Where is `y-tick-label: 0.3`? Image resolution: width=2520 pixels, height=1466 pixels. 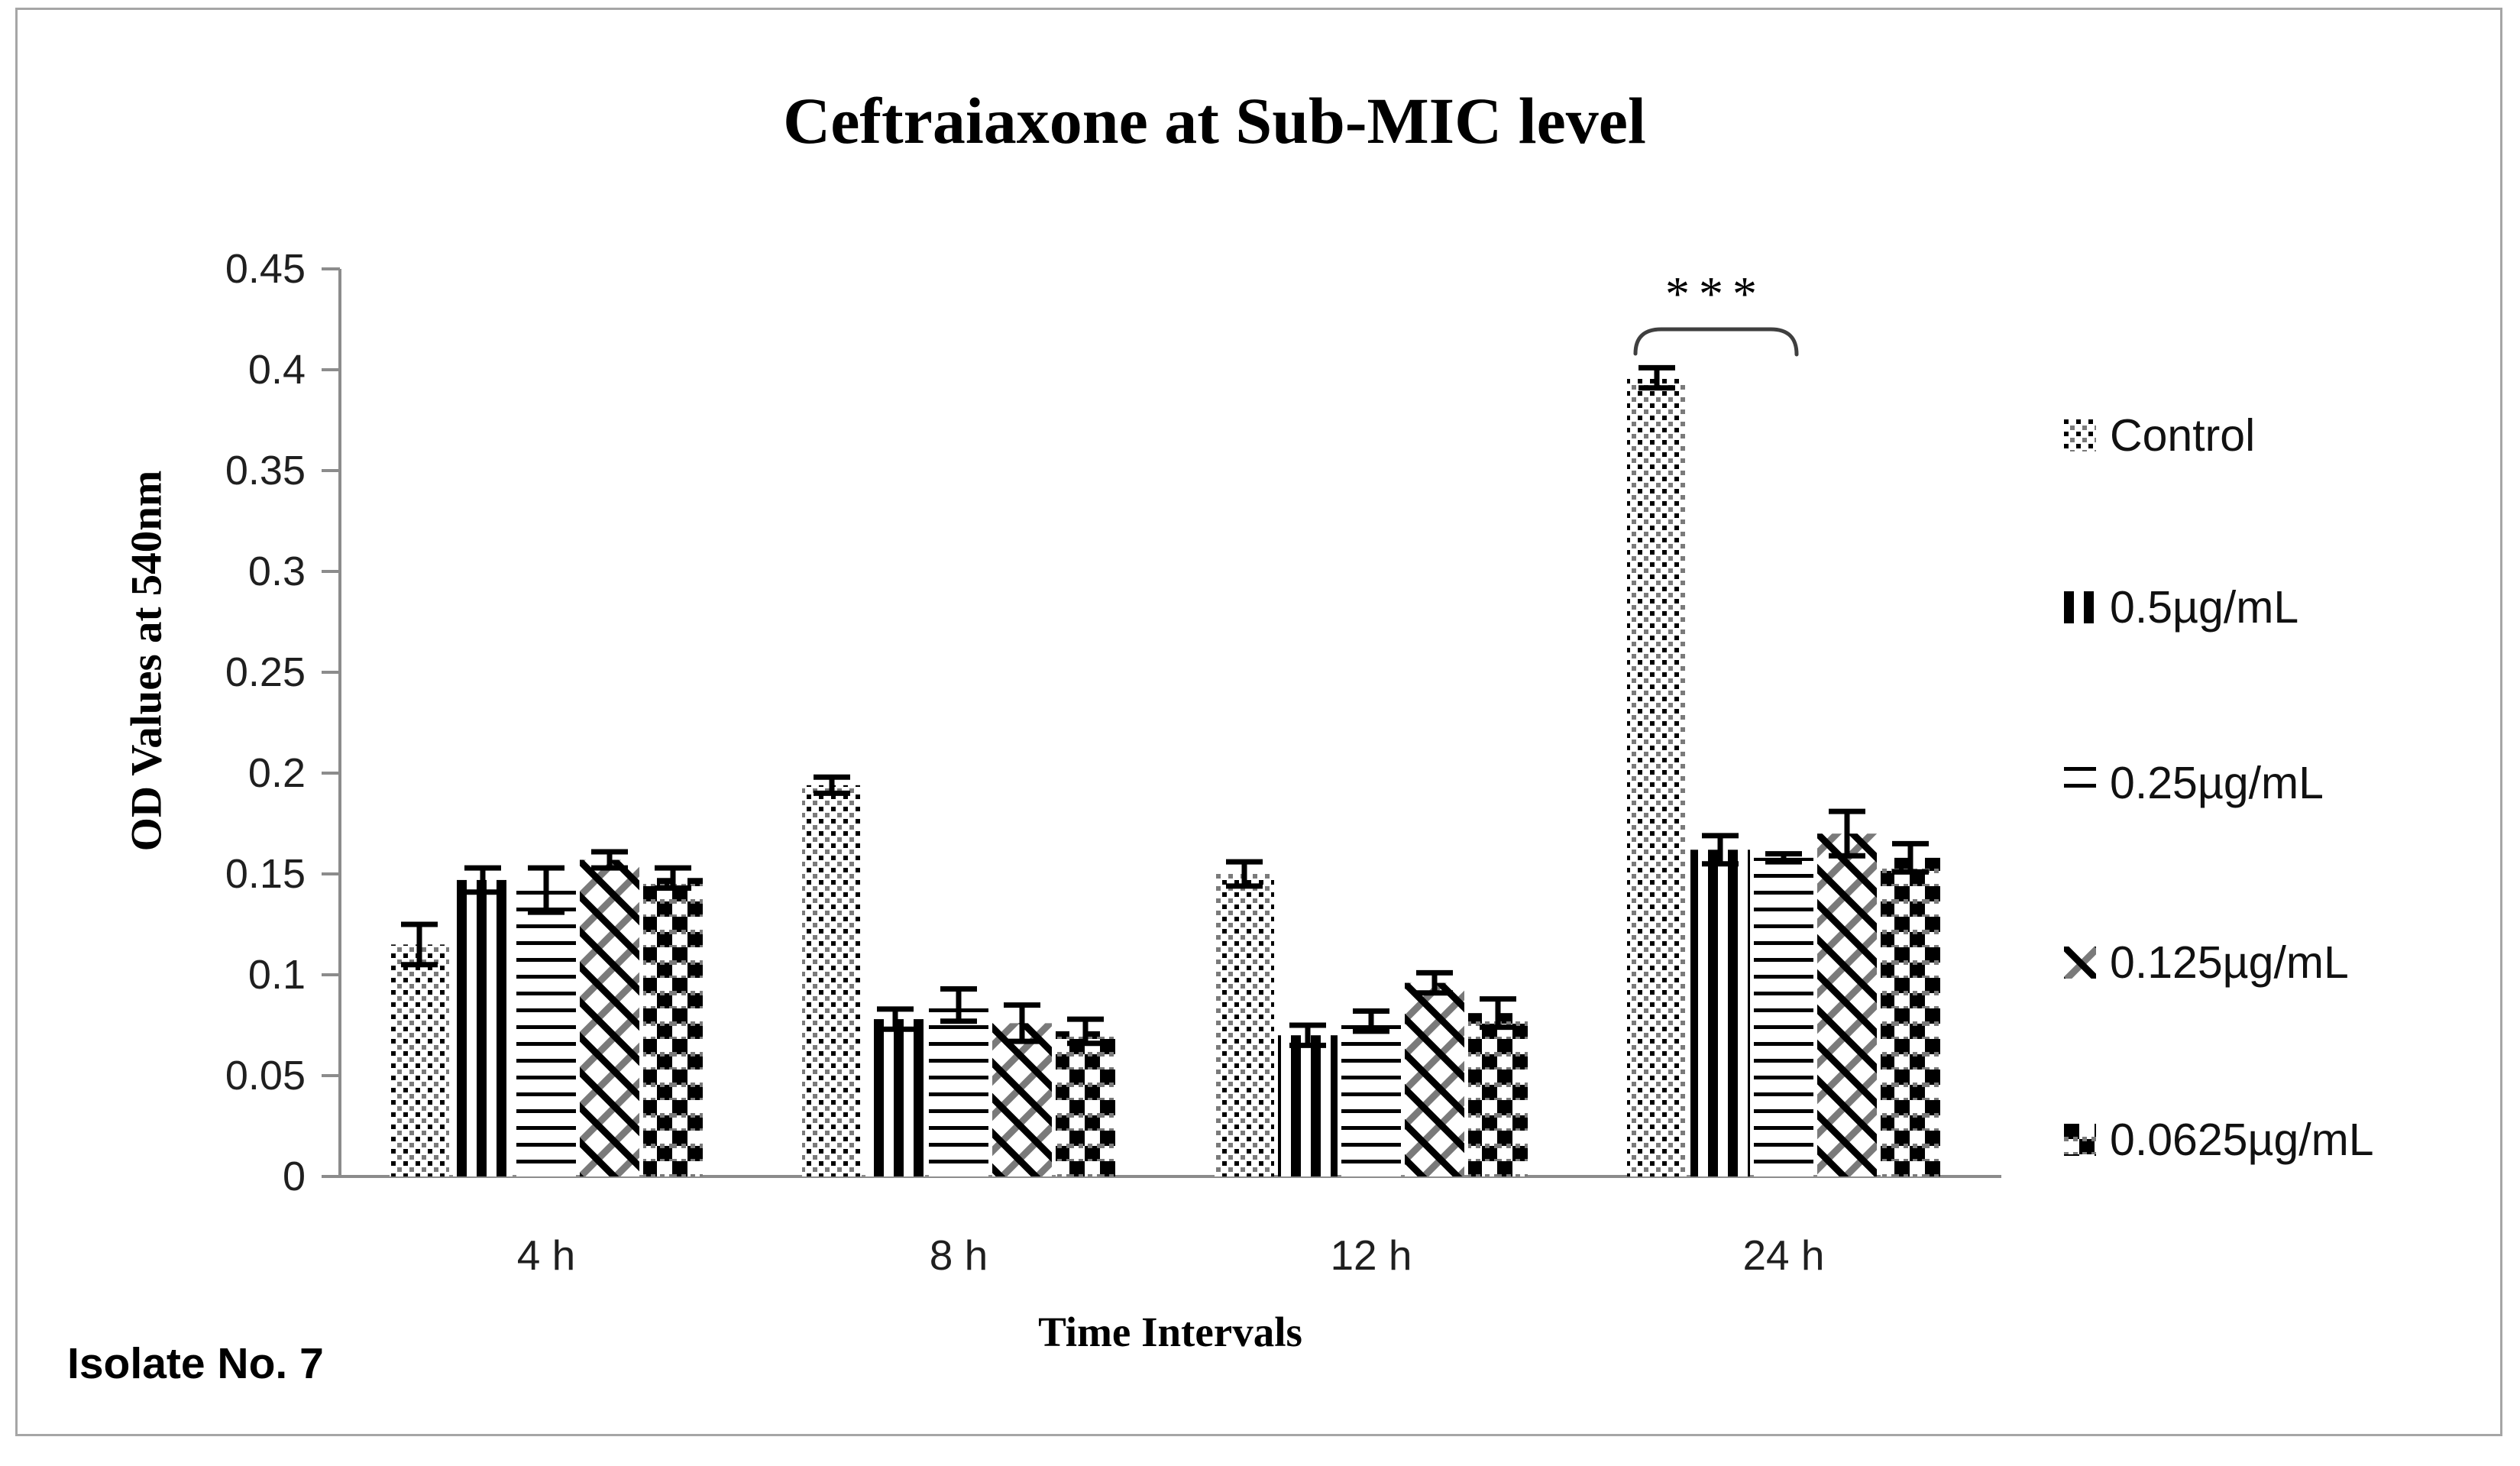 y-tick-label: 0.3 is located at coordinates (276, 571).